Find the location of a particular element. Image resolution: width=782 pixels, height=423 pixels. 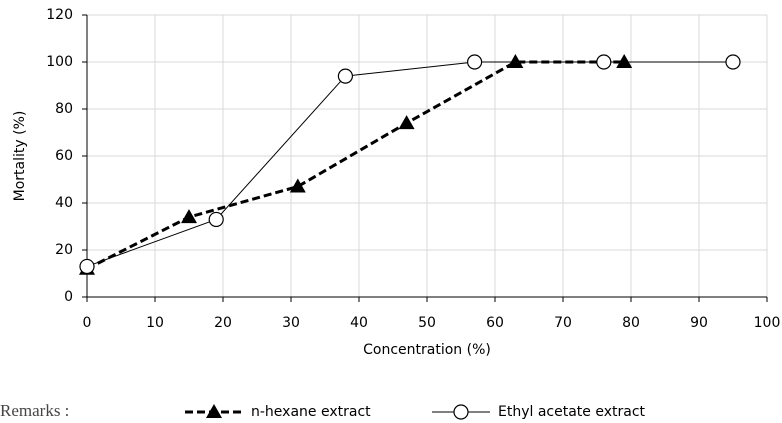

y-tick-label: 60 is located at coordinates (64, 156).